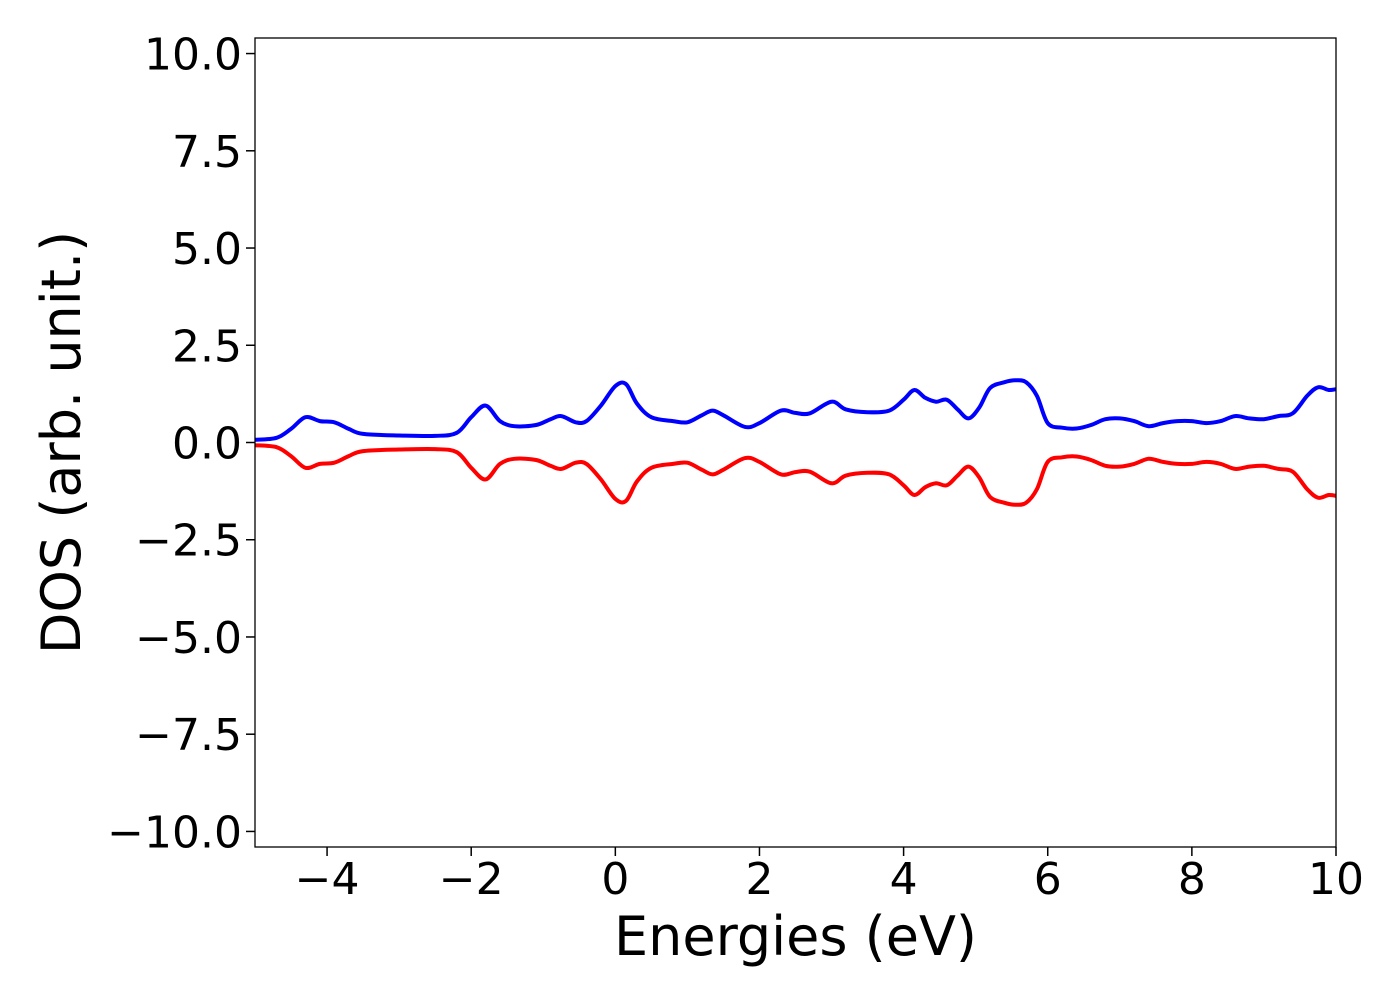 The width and height of the screenshot is (1400, 1000). Describe the element at coordinates (61, 442) in the screenshot. I see `y-axis-title: DOS (arb. unit.)` at that location.